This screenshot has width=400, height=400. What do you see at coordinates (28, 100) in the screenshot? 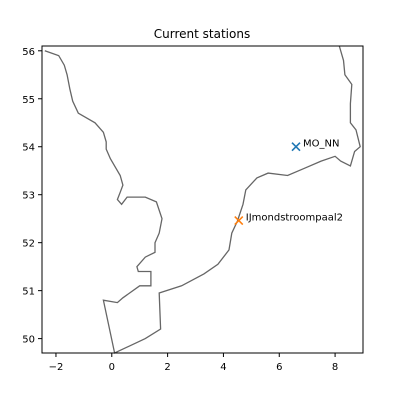
I see `y-tick-label: 55` at bounding box center [28, 100].